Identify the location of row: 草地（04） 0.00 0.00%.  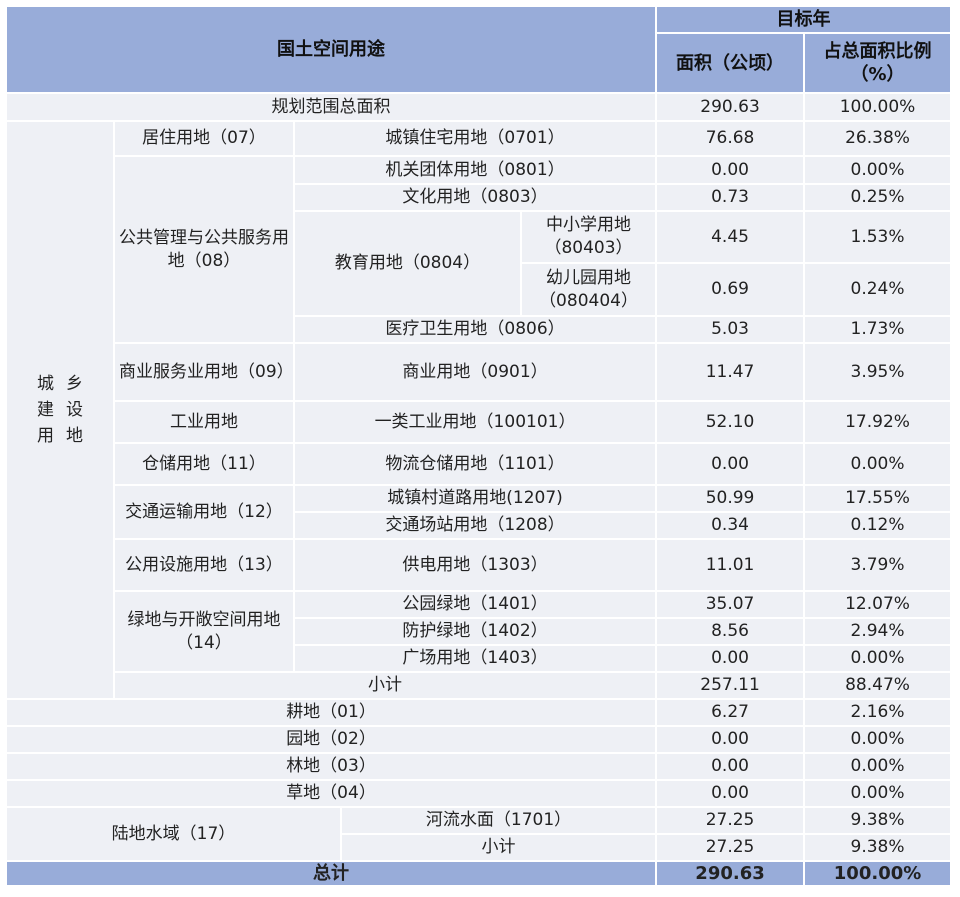
(478, 793).